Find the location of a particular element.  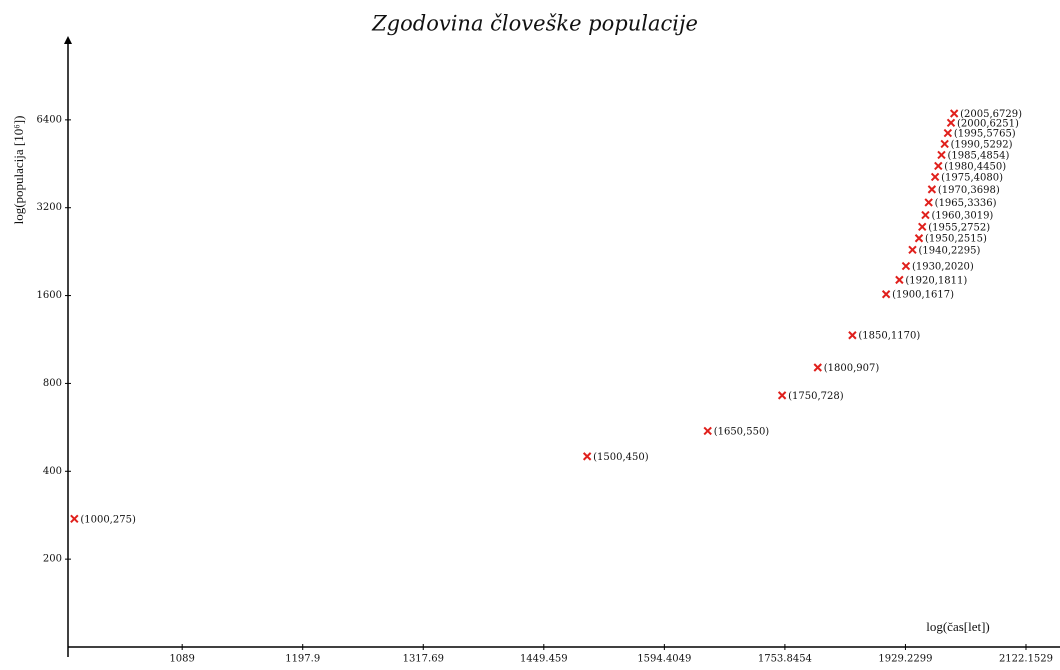

x-tick-label: 1753.8454 is located at coordinates (785, 659).